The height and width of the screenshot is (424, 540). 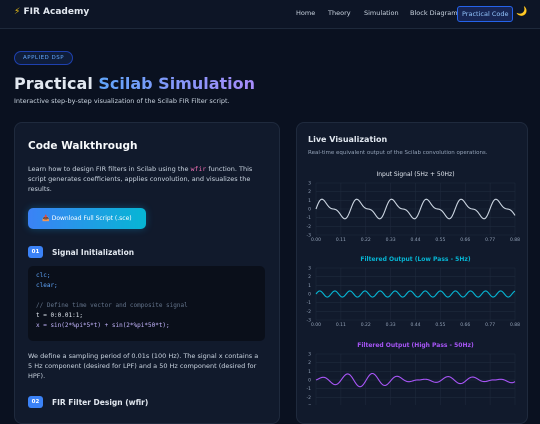 What do you see at coordinates (87, 218) in the screenshot?
I see `download-button: 📥 Download Full Script (.sce)` at bounding box center [87, 218].